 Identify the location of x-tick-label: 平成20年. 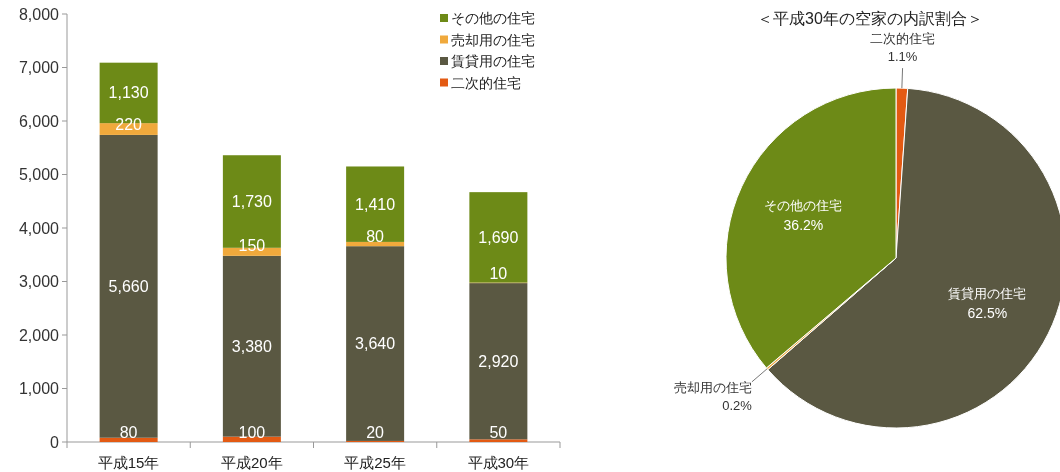
(252, 462).